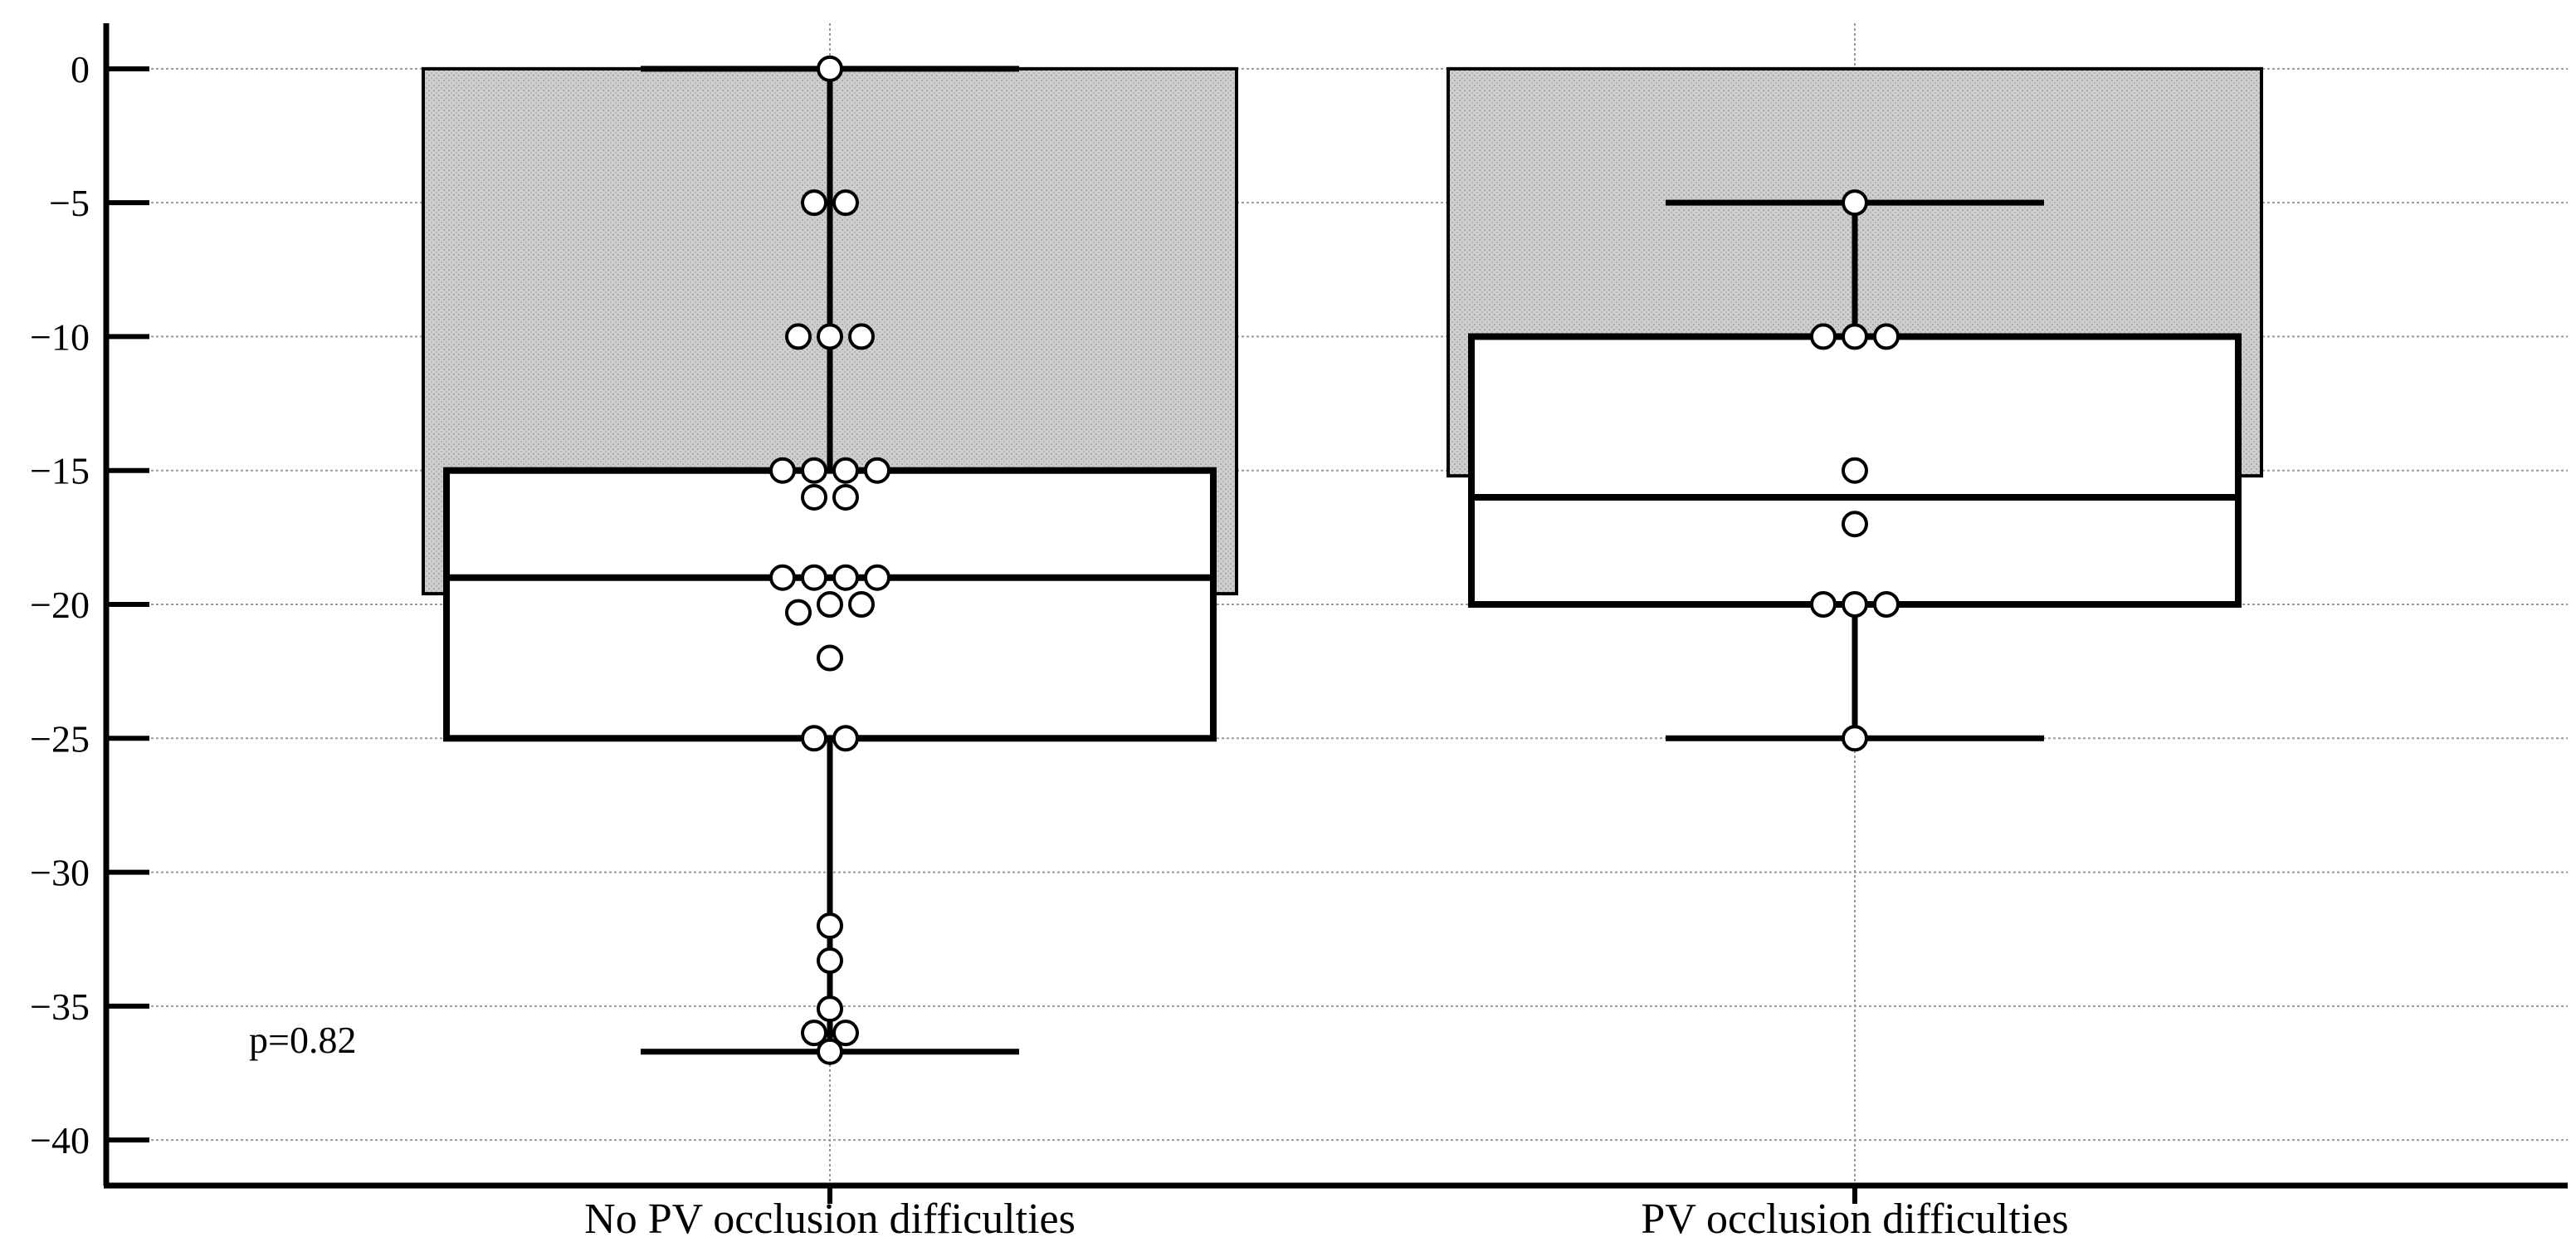  What do you see at coordinates (60, 605) in the screenshot?
I see `y-tick-label: −20` at bounding box center [60, 605].